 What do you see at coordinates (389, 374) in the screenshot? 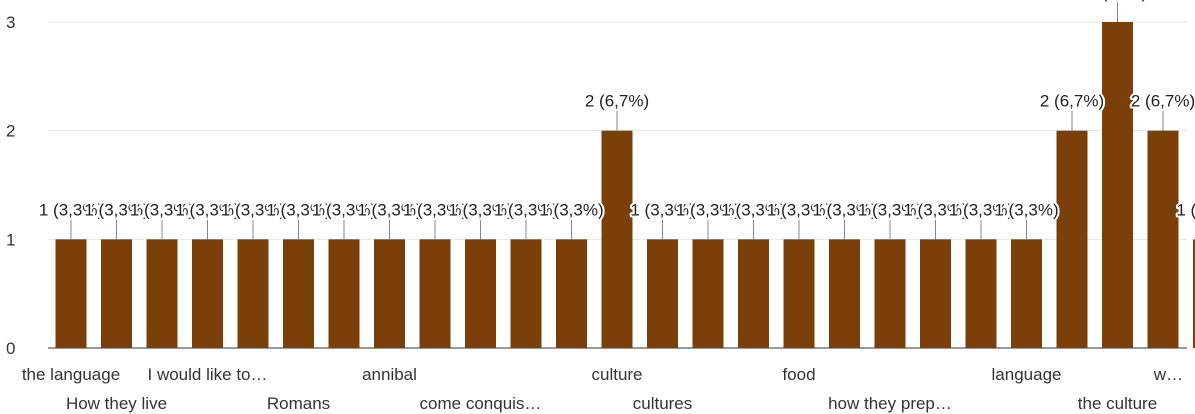
I see `x-tick-label: annibal` at bounding box center [389, 374].